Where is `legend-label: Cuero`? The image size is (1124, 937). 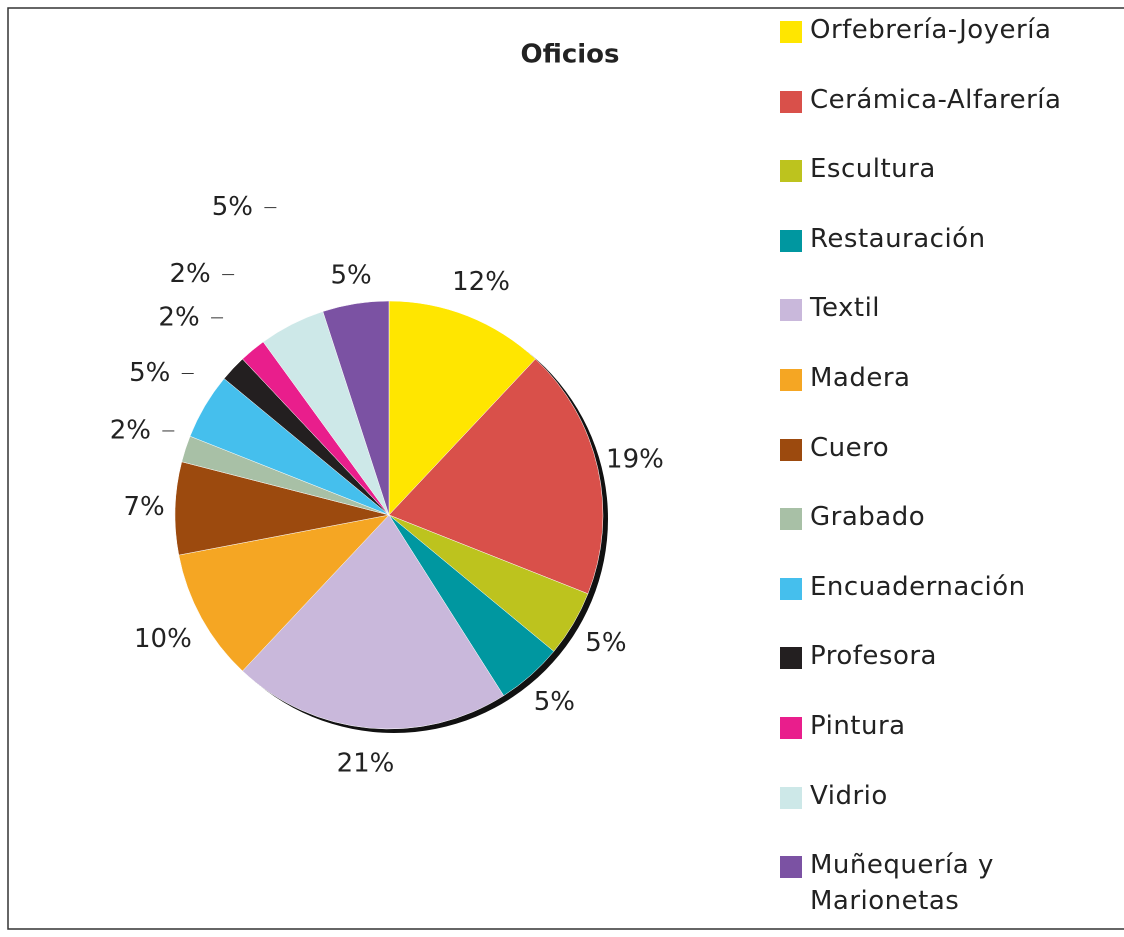 legend-label: Cuero is located at coordinates (850, 447).